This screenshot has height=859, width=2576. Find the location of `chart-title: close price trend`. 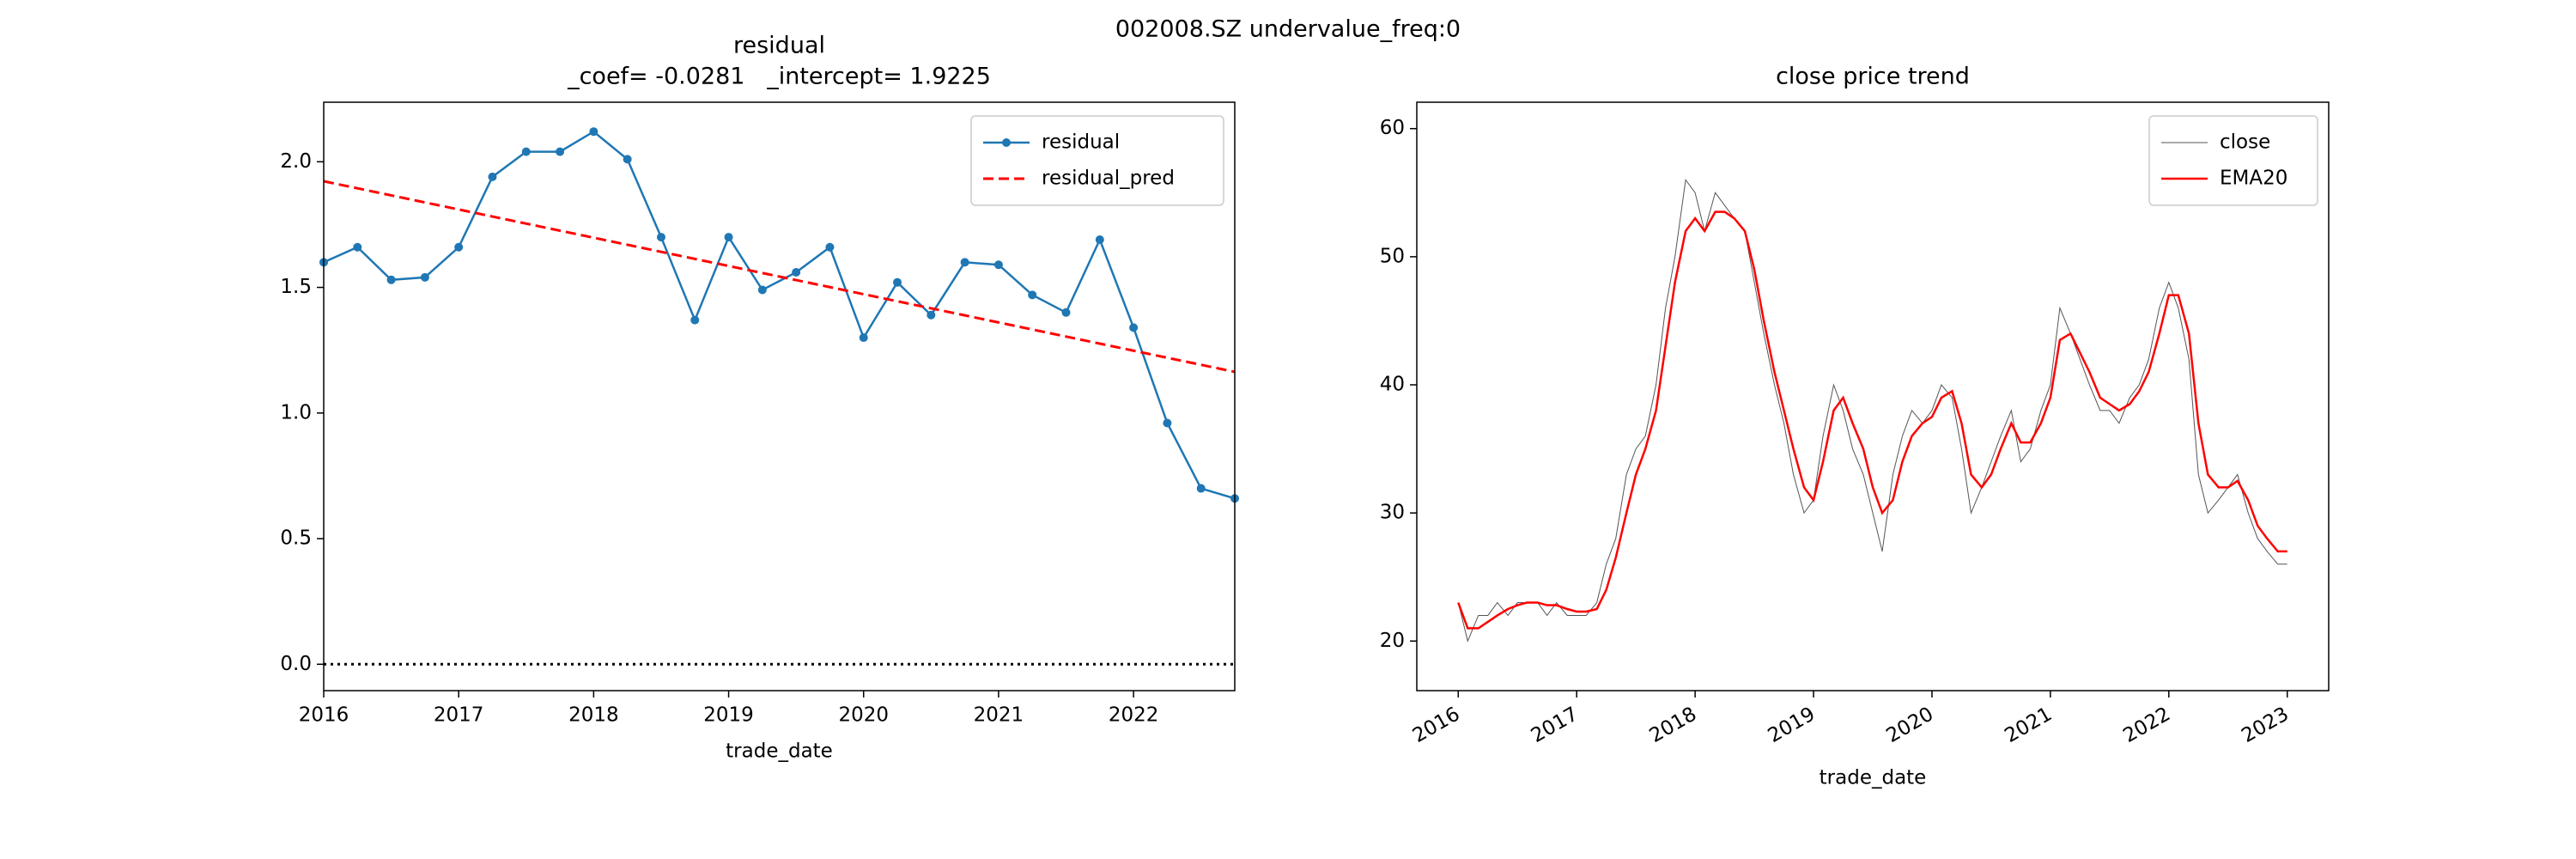

chart-title: close price trend is located at coordinates (1873, 77).